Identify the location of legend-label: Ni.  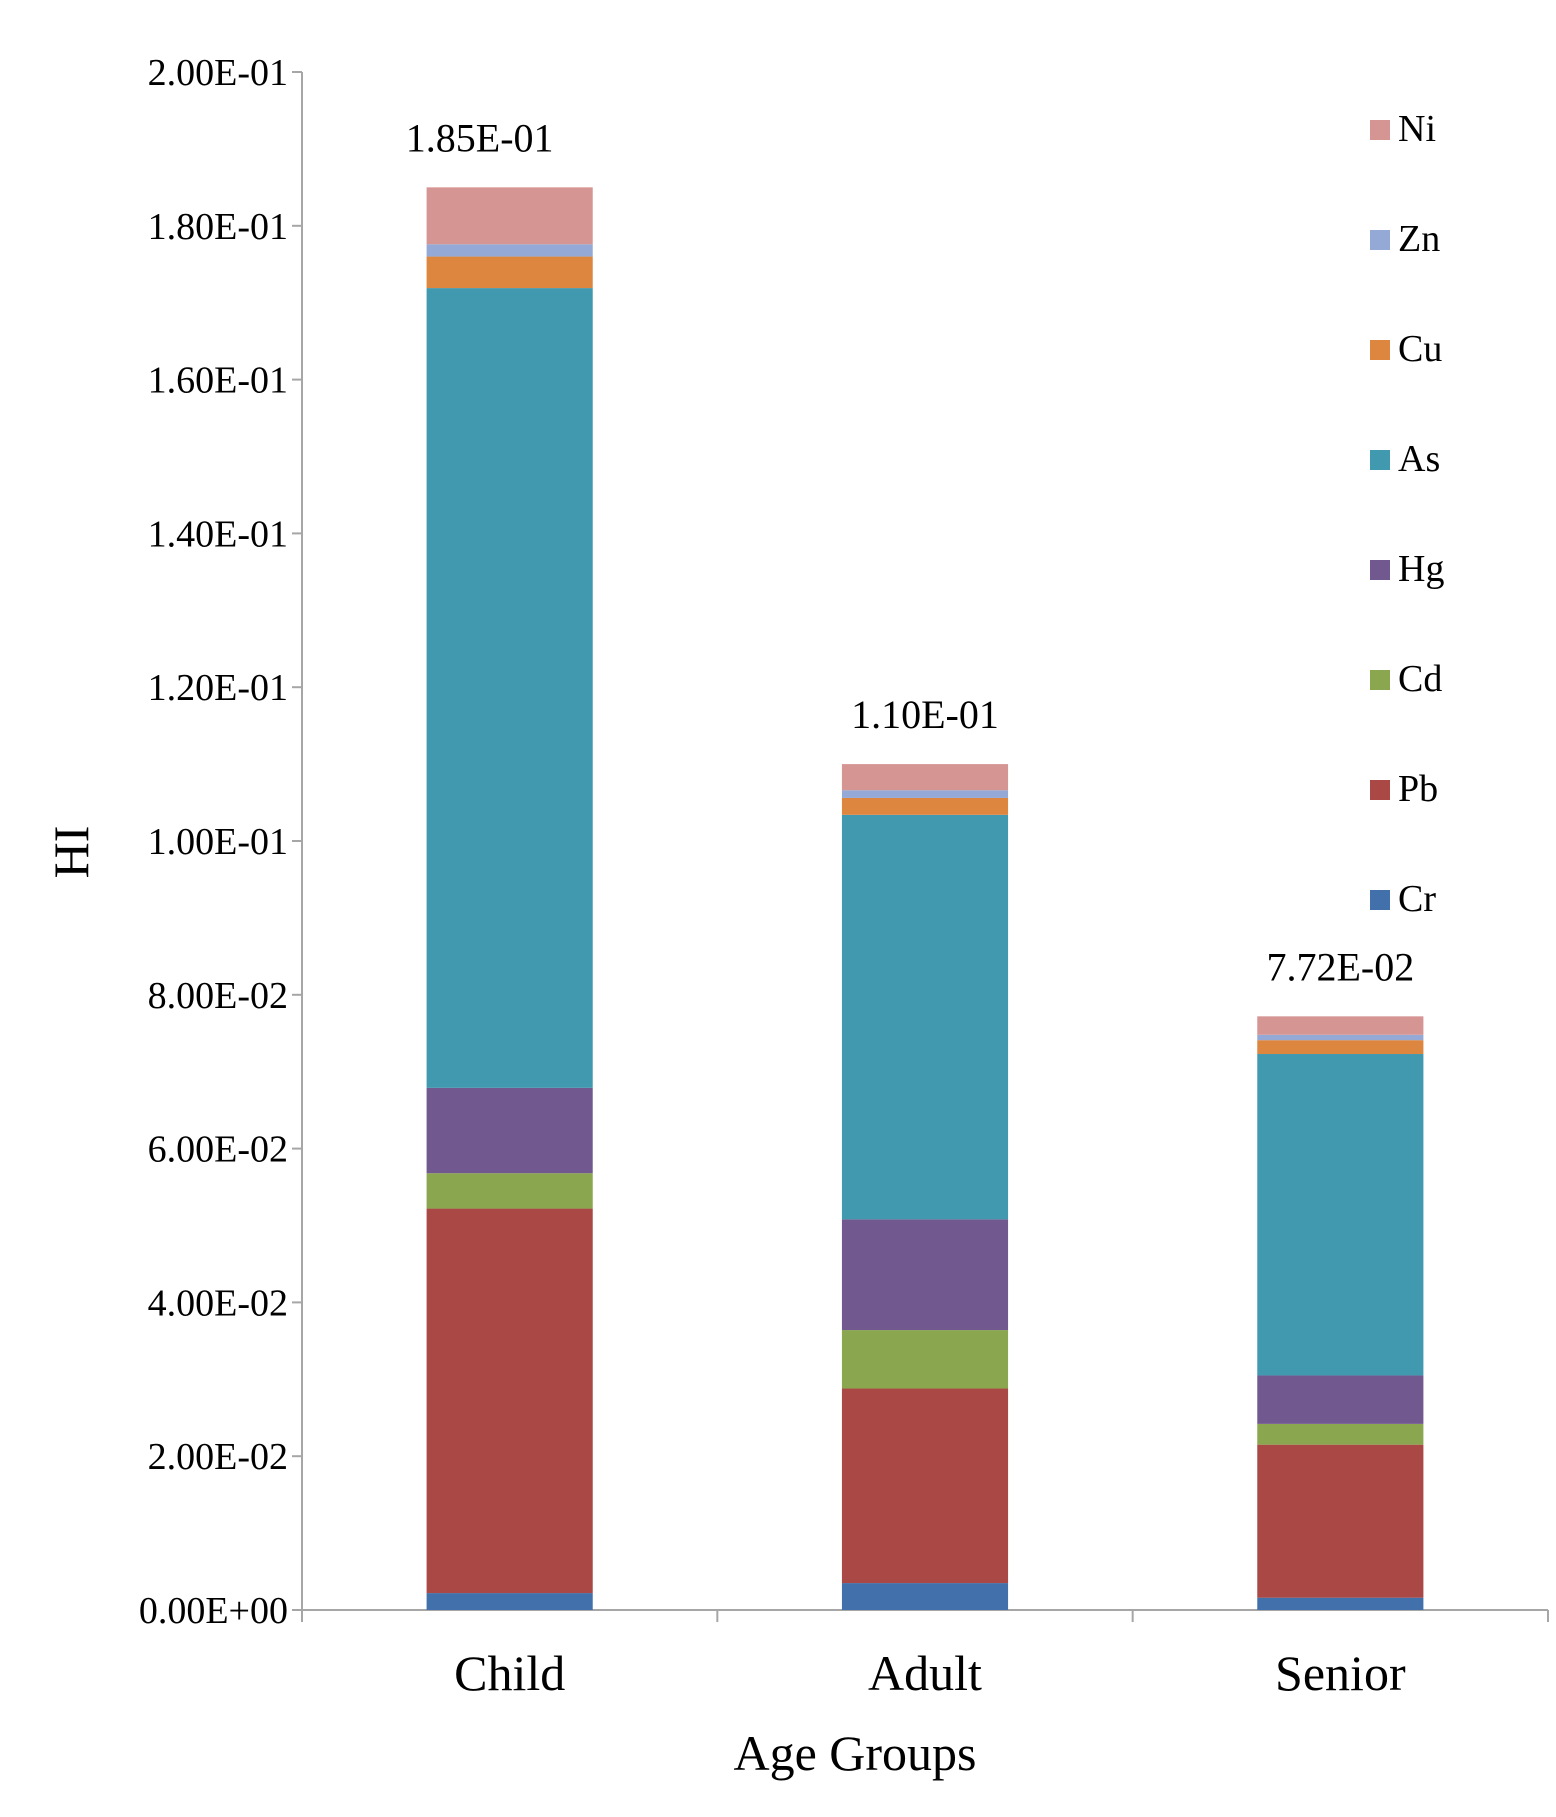
(1417, 129).